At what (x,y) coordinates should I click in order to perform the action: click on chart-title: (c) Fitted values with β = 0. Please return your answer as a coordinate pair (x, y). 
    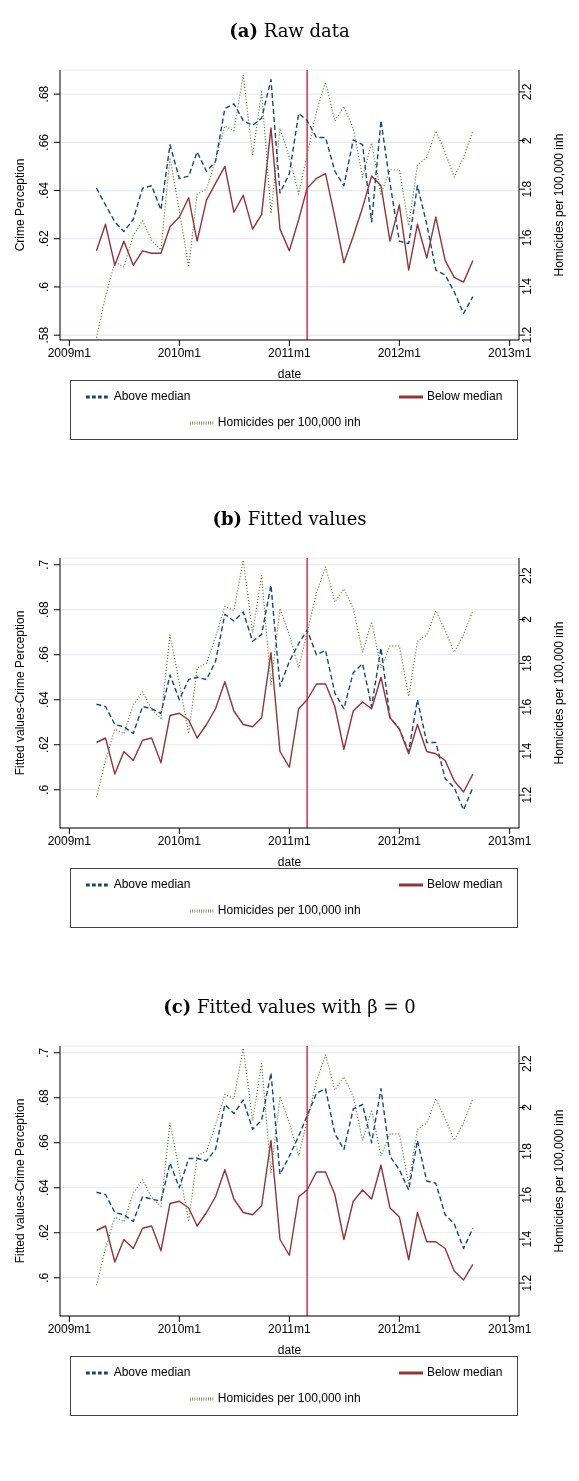
    Looking at the image, I should click on (289, 1007).